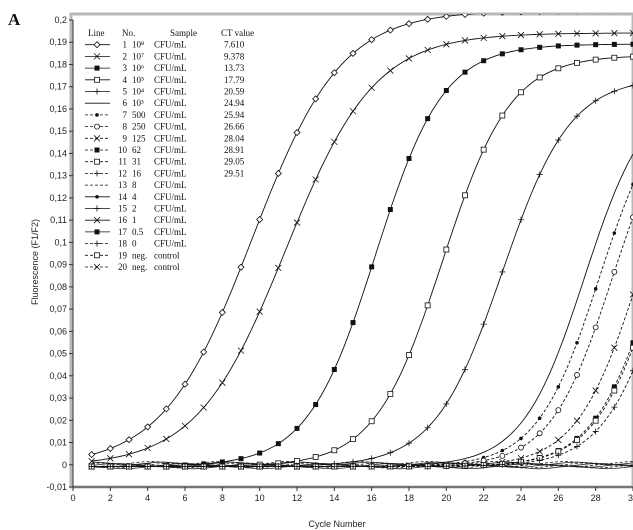 Image resolution: width=633 pixels, height=530 pixels. I want to click on legend-no: 10⁴, so click(138, 92).